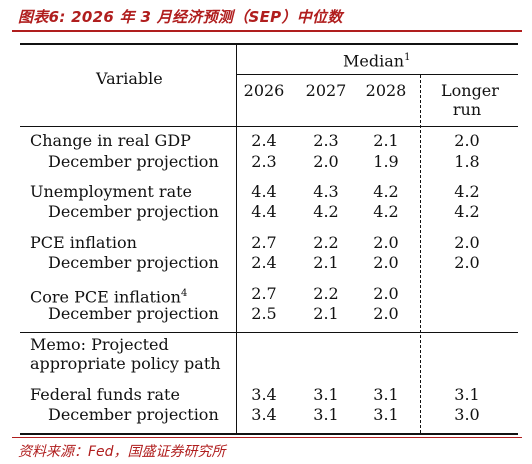  Describe the element at coordinates (386, 394) in the screenshot. I see `fed-row-0-value-2028: 3.1` at that location.